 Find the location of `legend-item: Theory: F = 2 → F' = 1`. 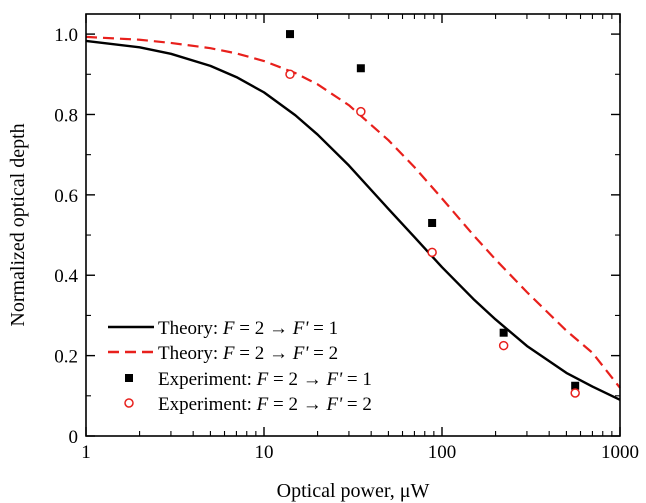

legend-item: Theory: F = 2 → F' = 1 is located at coordinates (223, 328).